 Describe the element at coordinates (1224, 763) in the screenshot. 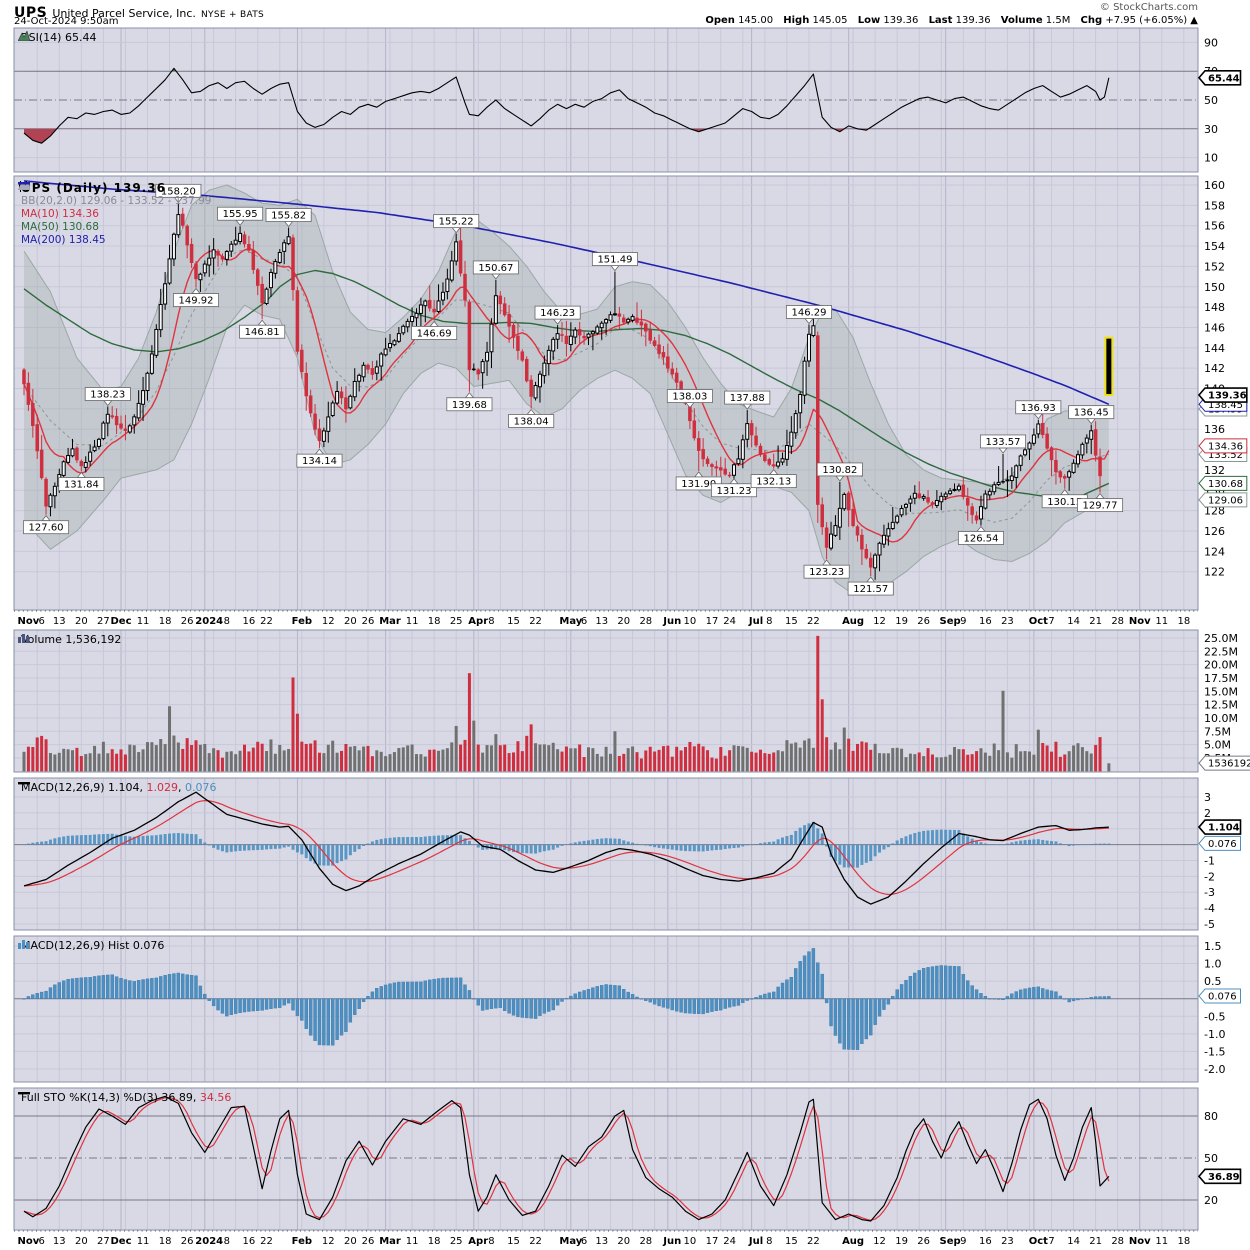

I see `axis-value-tag: 1536192.0` at that location.